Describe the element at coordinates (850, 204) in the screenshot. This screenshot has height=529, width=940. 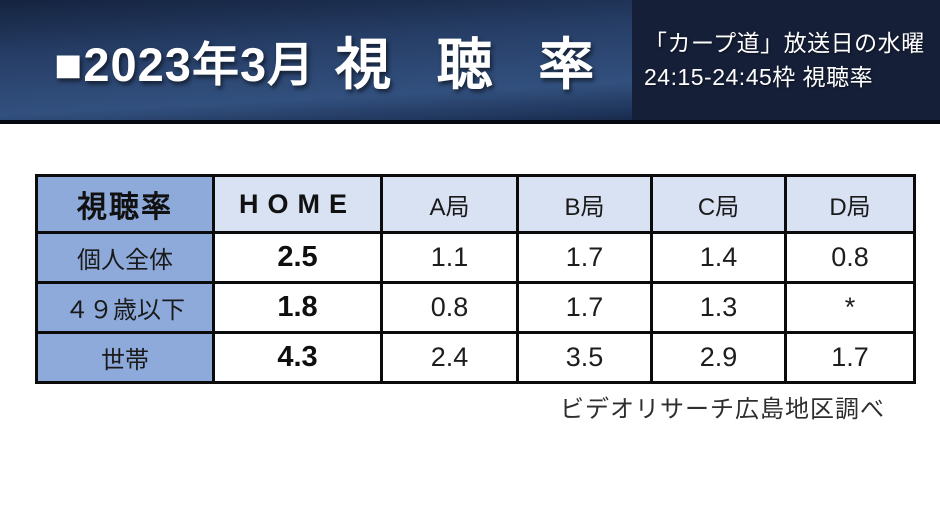
I see `column-header-d: D局` at that location.